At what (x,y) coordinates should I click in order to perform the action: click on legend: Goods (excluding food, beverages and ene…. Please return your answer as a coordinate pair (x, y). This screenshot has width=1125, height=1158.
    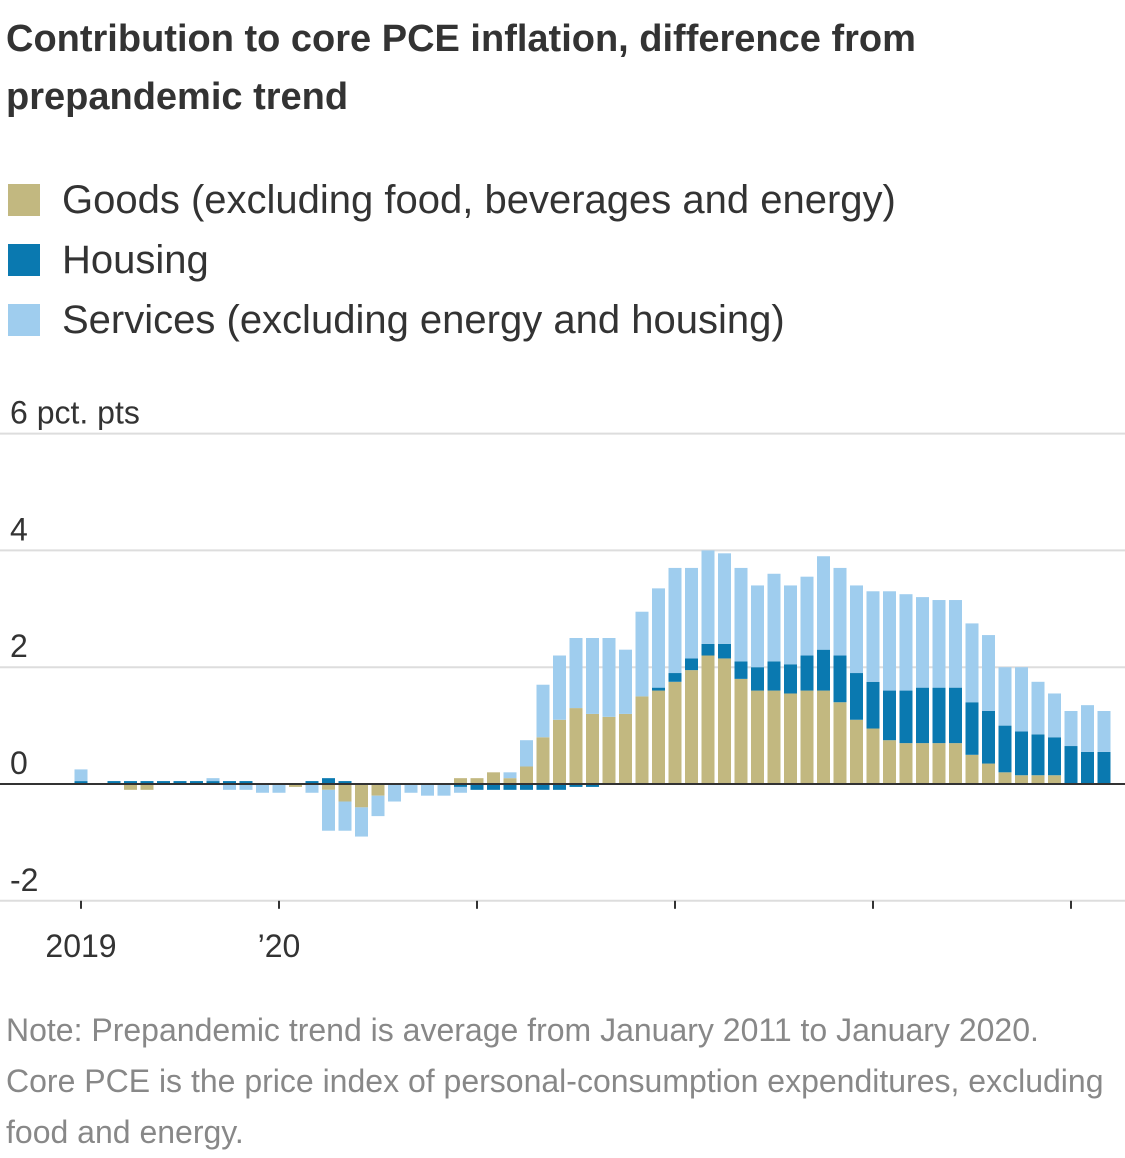
    Looking at the image, I should click on (452, 260).